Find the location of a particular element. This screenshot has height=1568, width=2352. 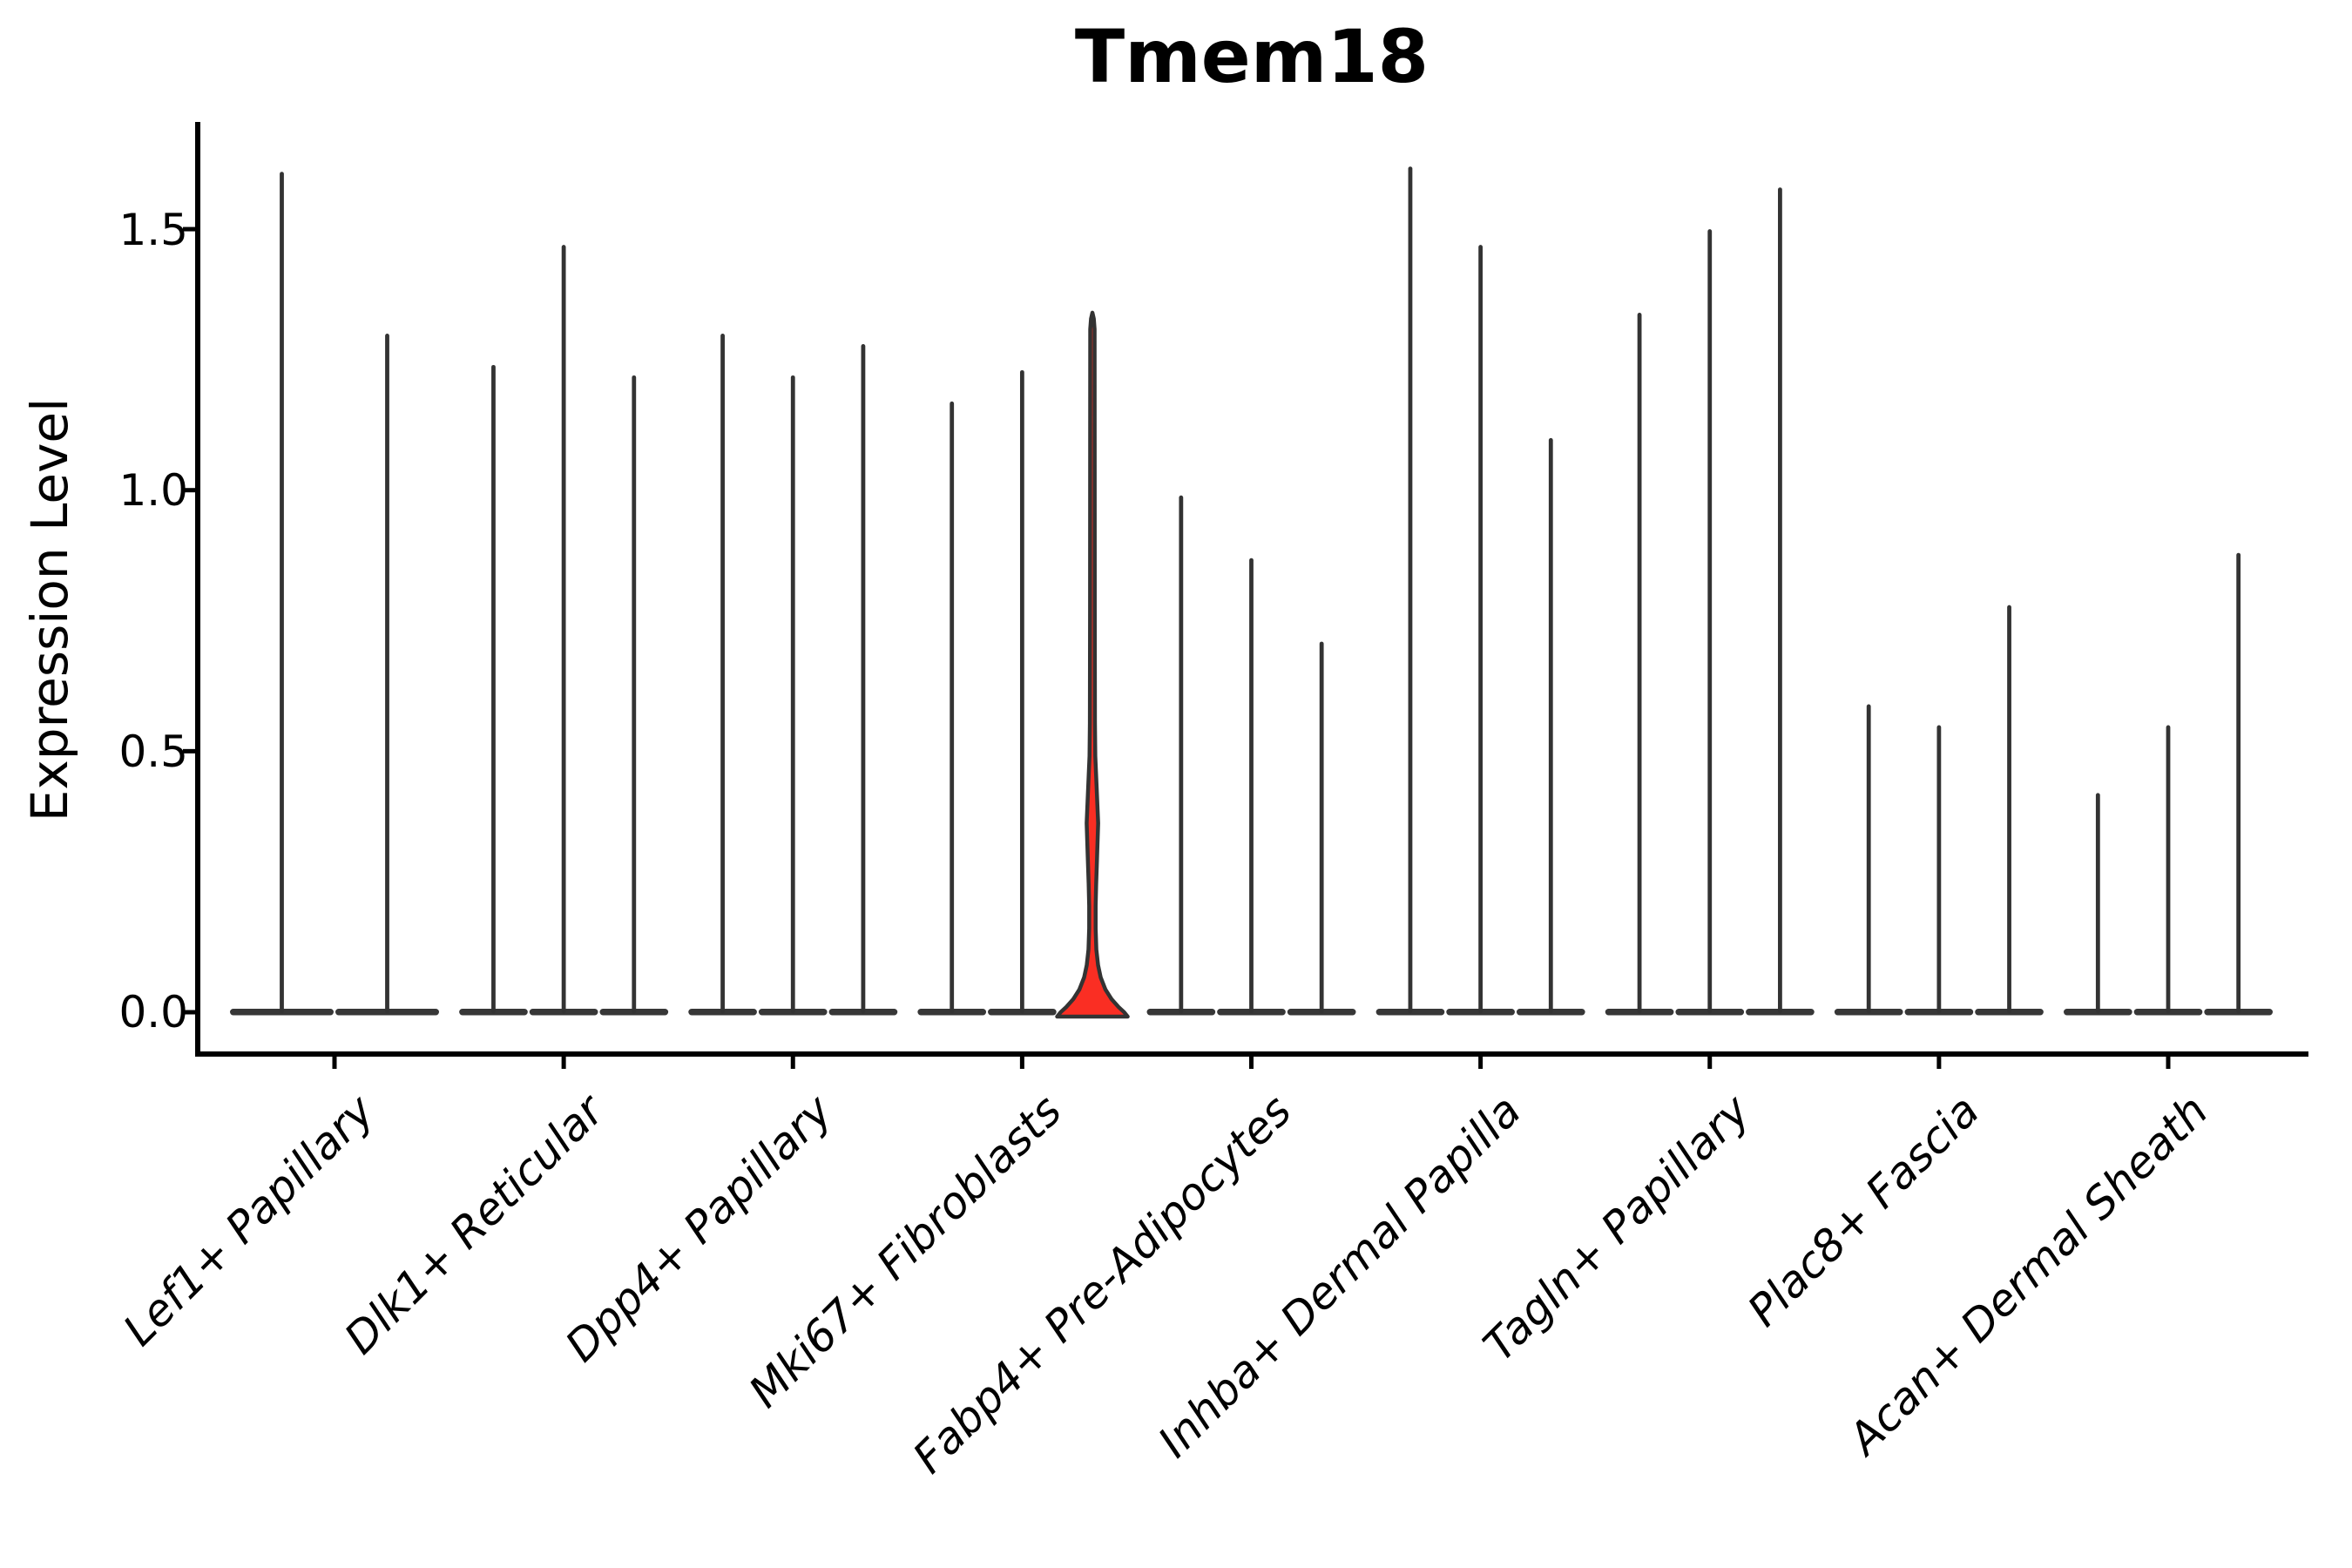

chart-title: Tmem18 is located at coordinates (1251, 56).